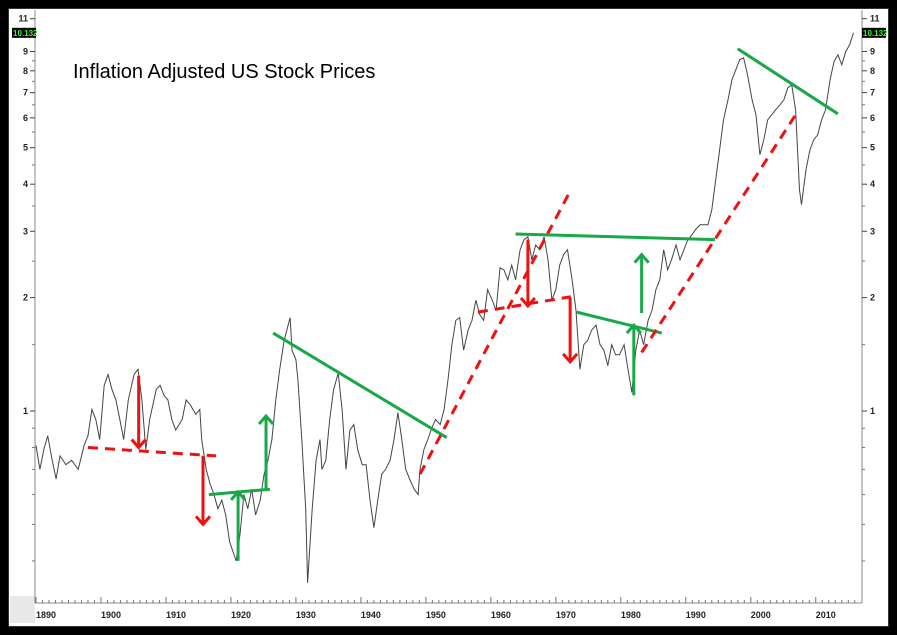 The height and width of the screenshot is (635, 897). I want to click on y-tick-label-left: 3, so click(25, 231).